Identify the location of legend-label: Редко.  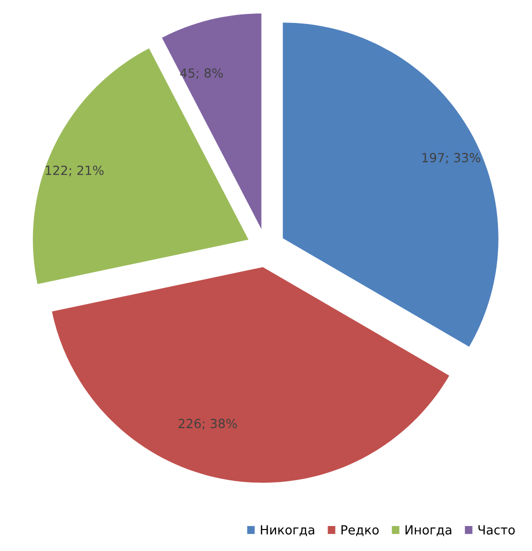
(360, 530).